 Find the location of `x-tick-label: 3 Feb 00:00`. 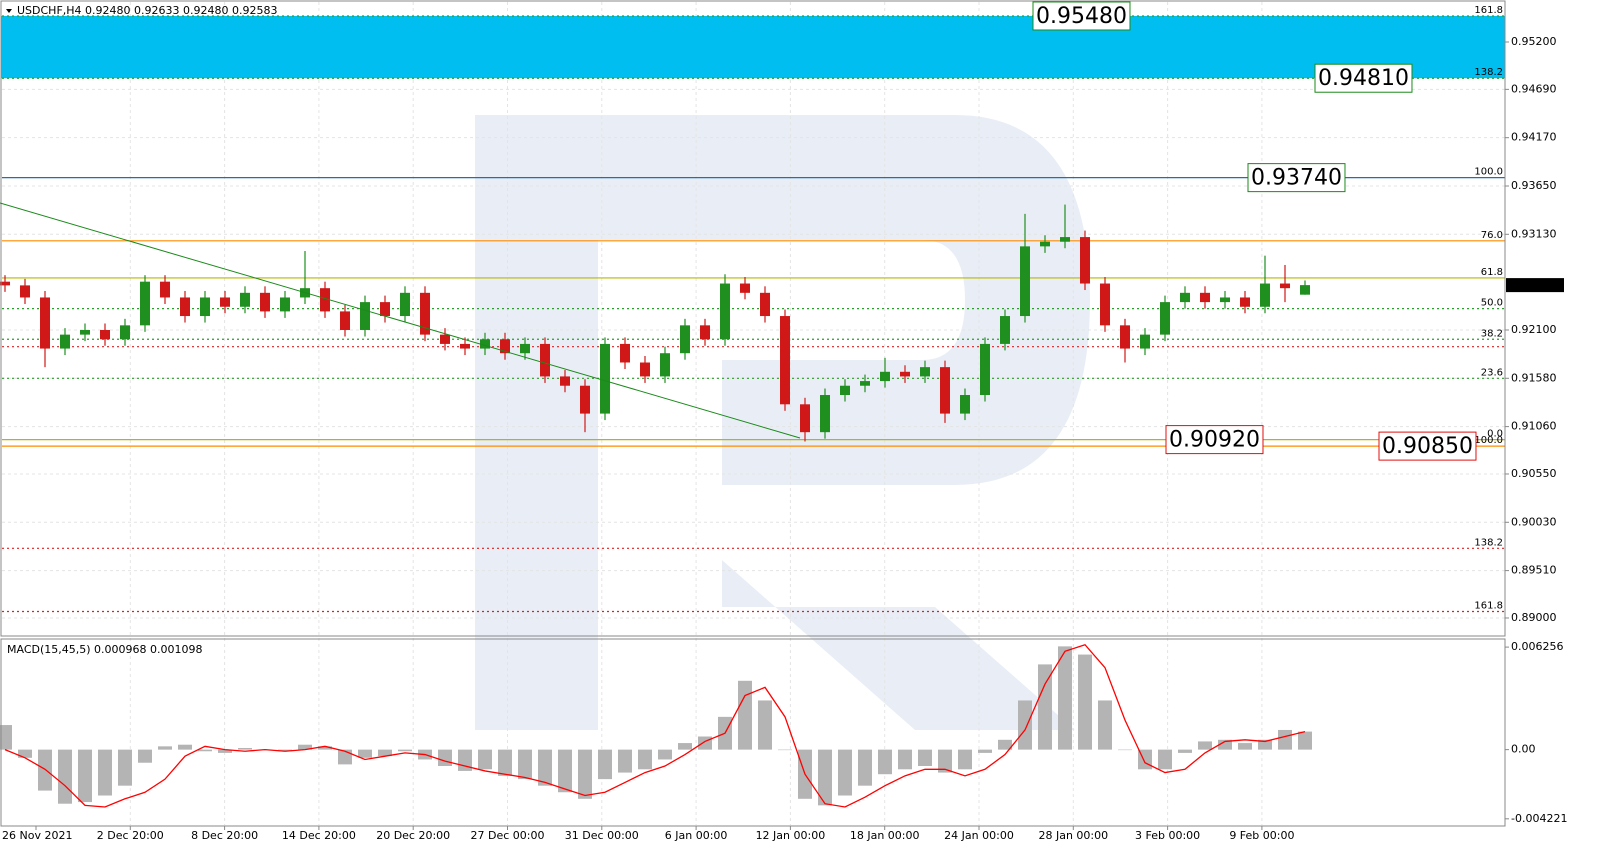

x-tick-label: 3 Feb 00:00 is located at coordinates (1167, 835).